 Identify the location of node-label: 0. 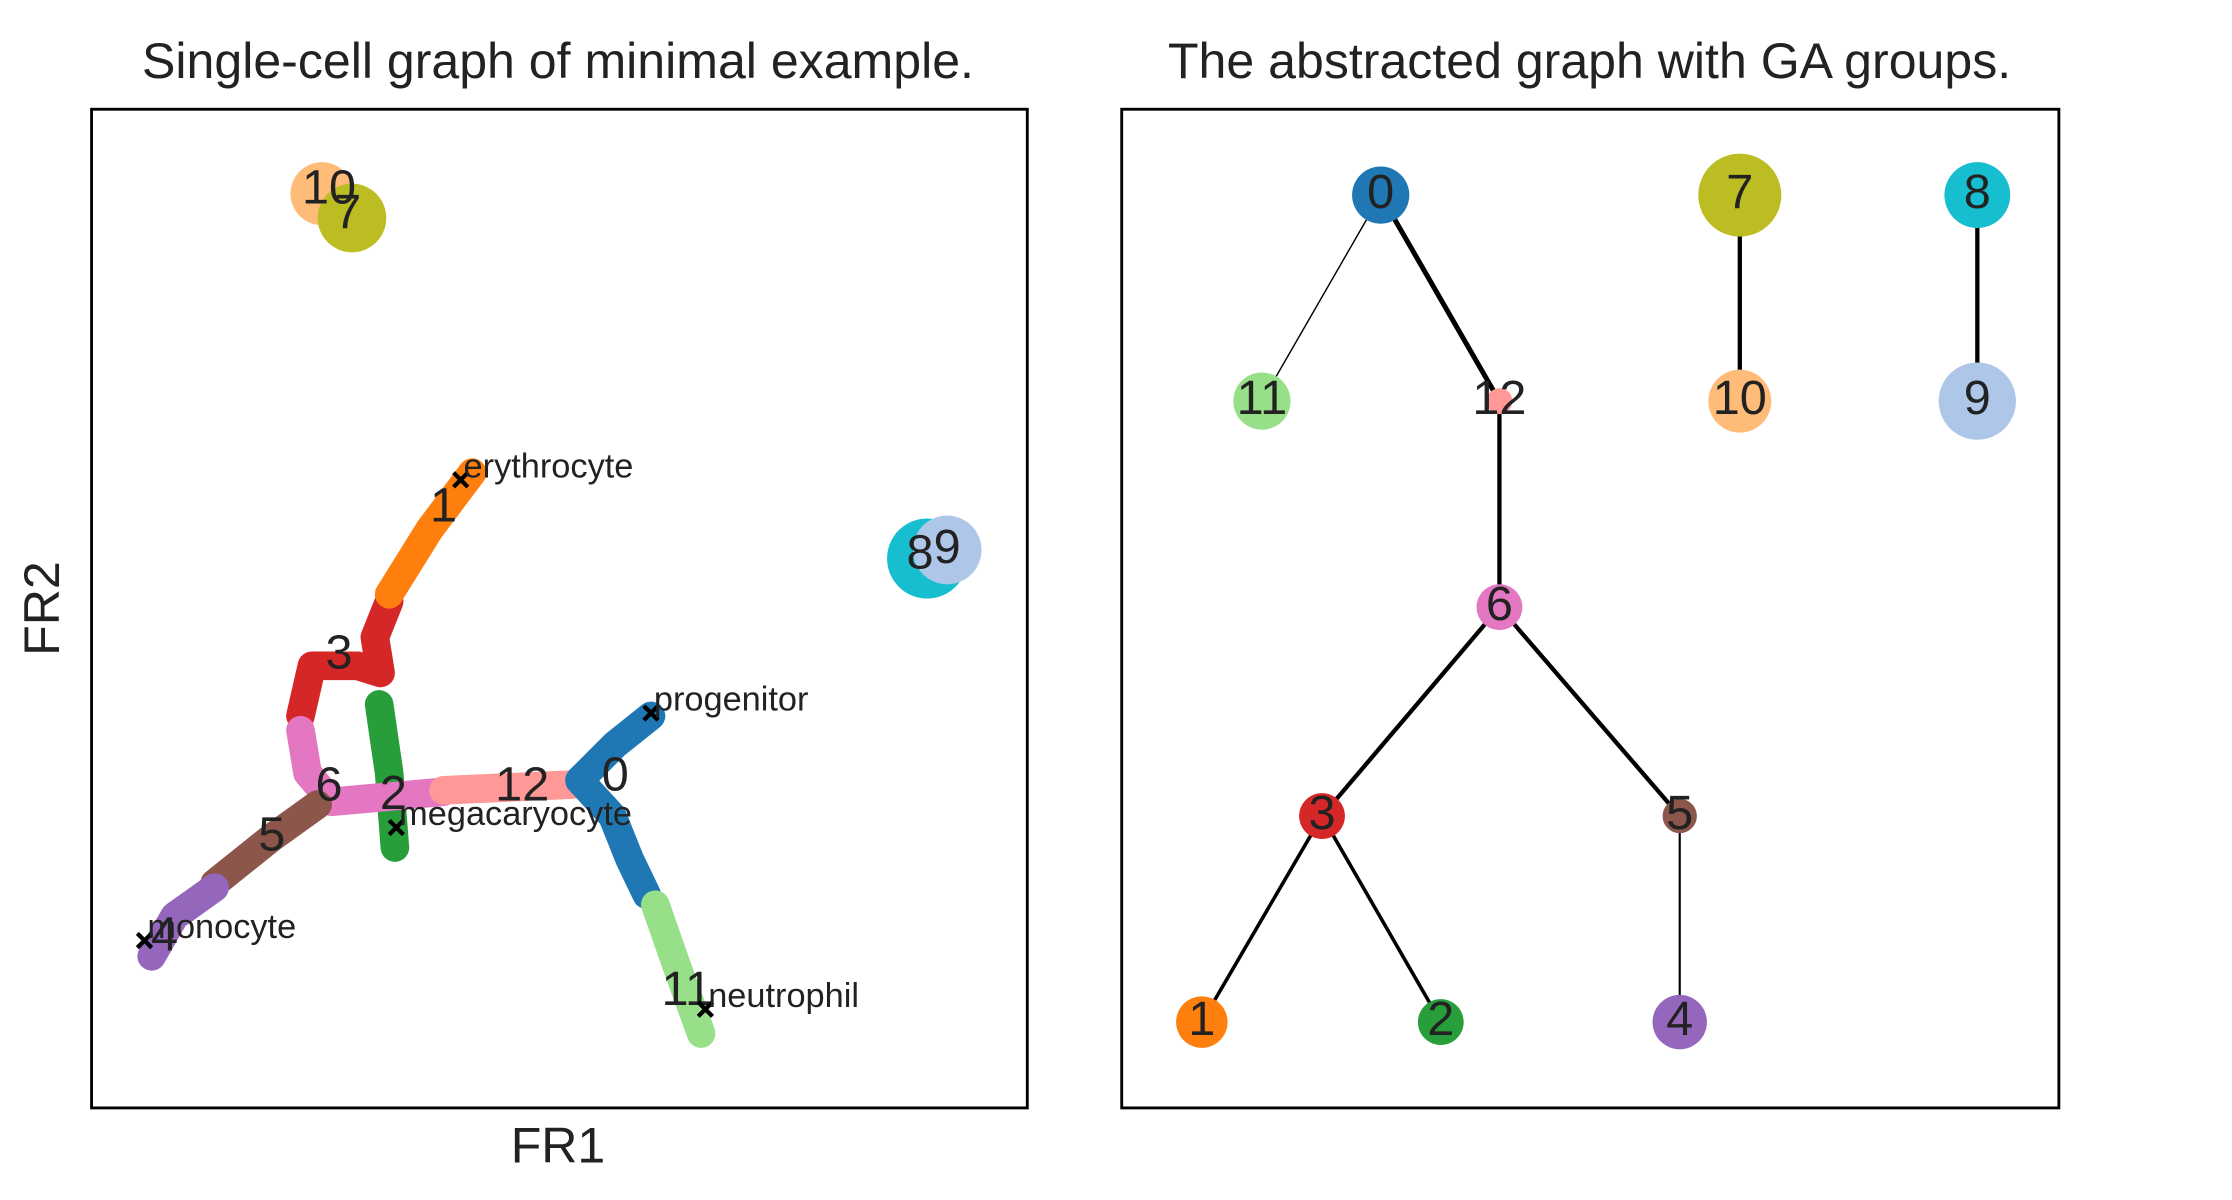
(1380, 192).